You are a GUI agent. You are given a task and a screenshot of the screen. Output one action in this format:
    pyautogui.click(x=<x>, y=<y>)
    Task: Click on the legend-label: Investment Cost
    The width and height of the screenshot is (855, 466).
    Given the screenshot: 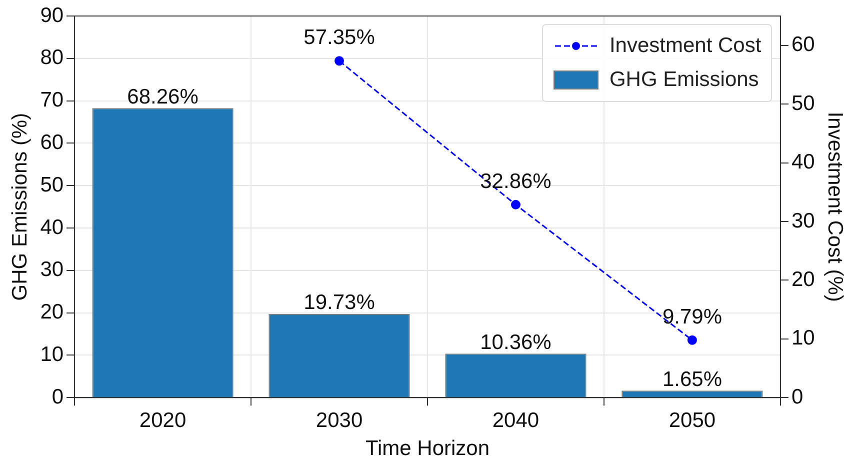 What is the action you would take?
    pyautogui.click(x=685, y=46)
    